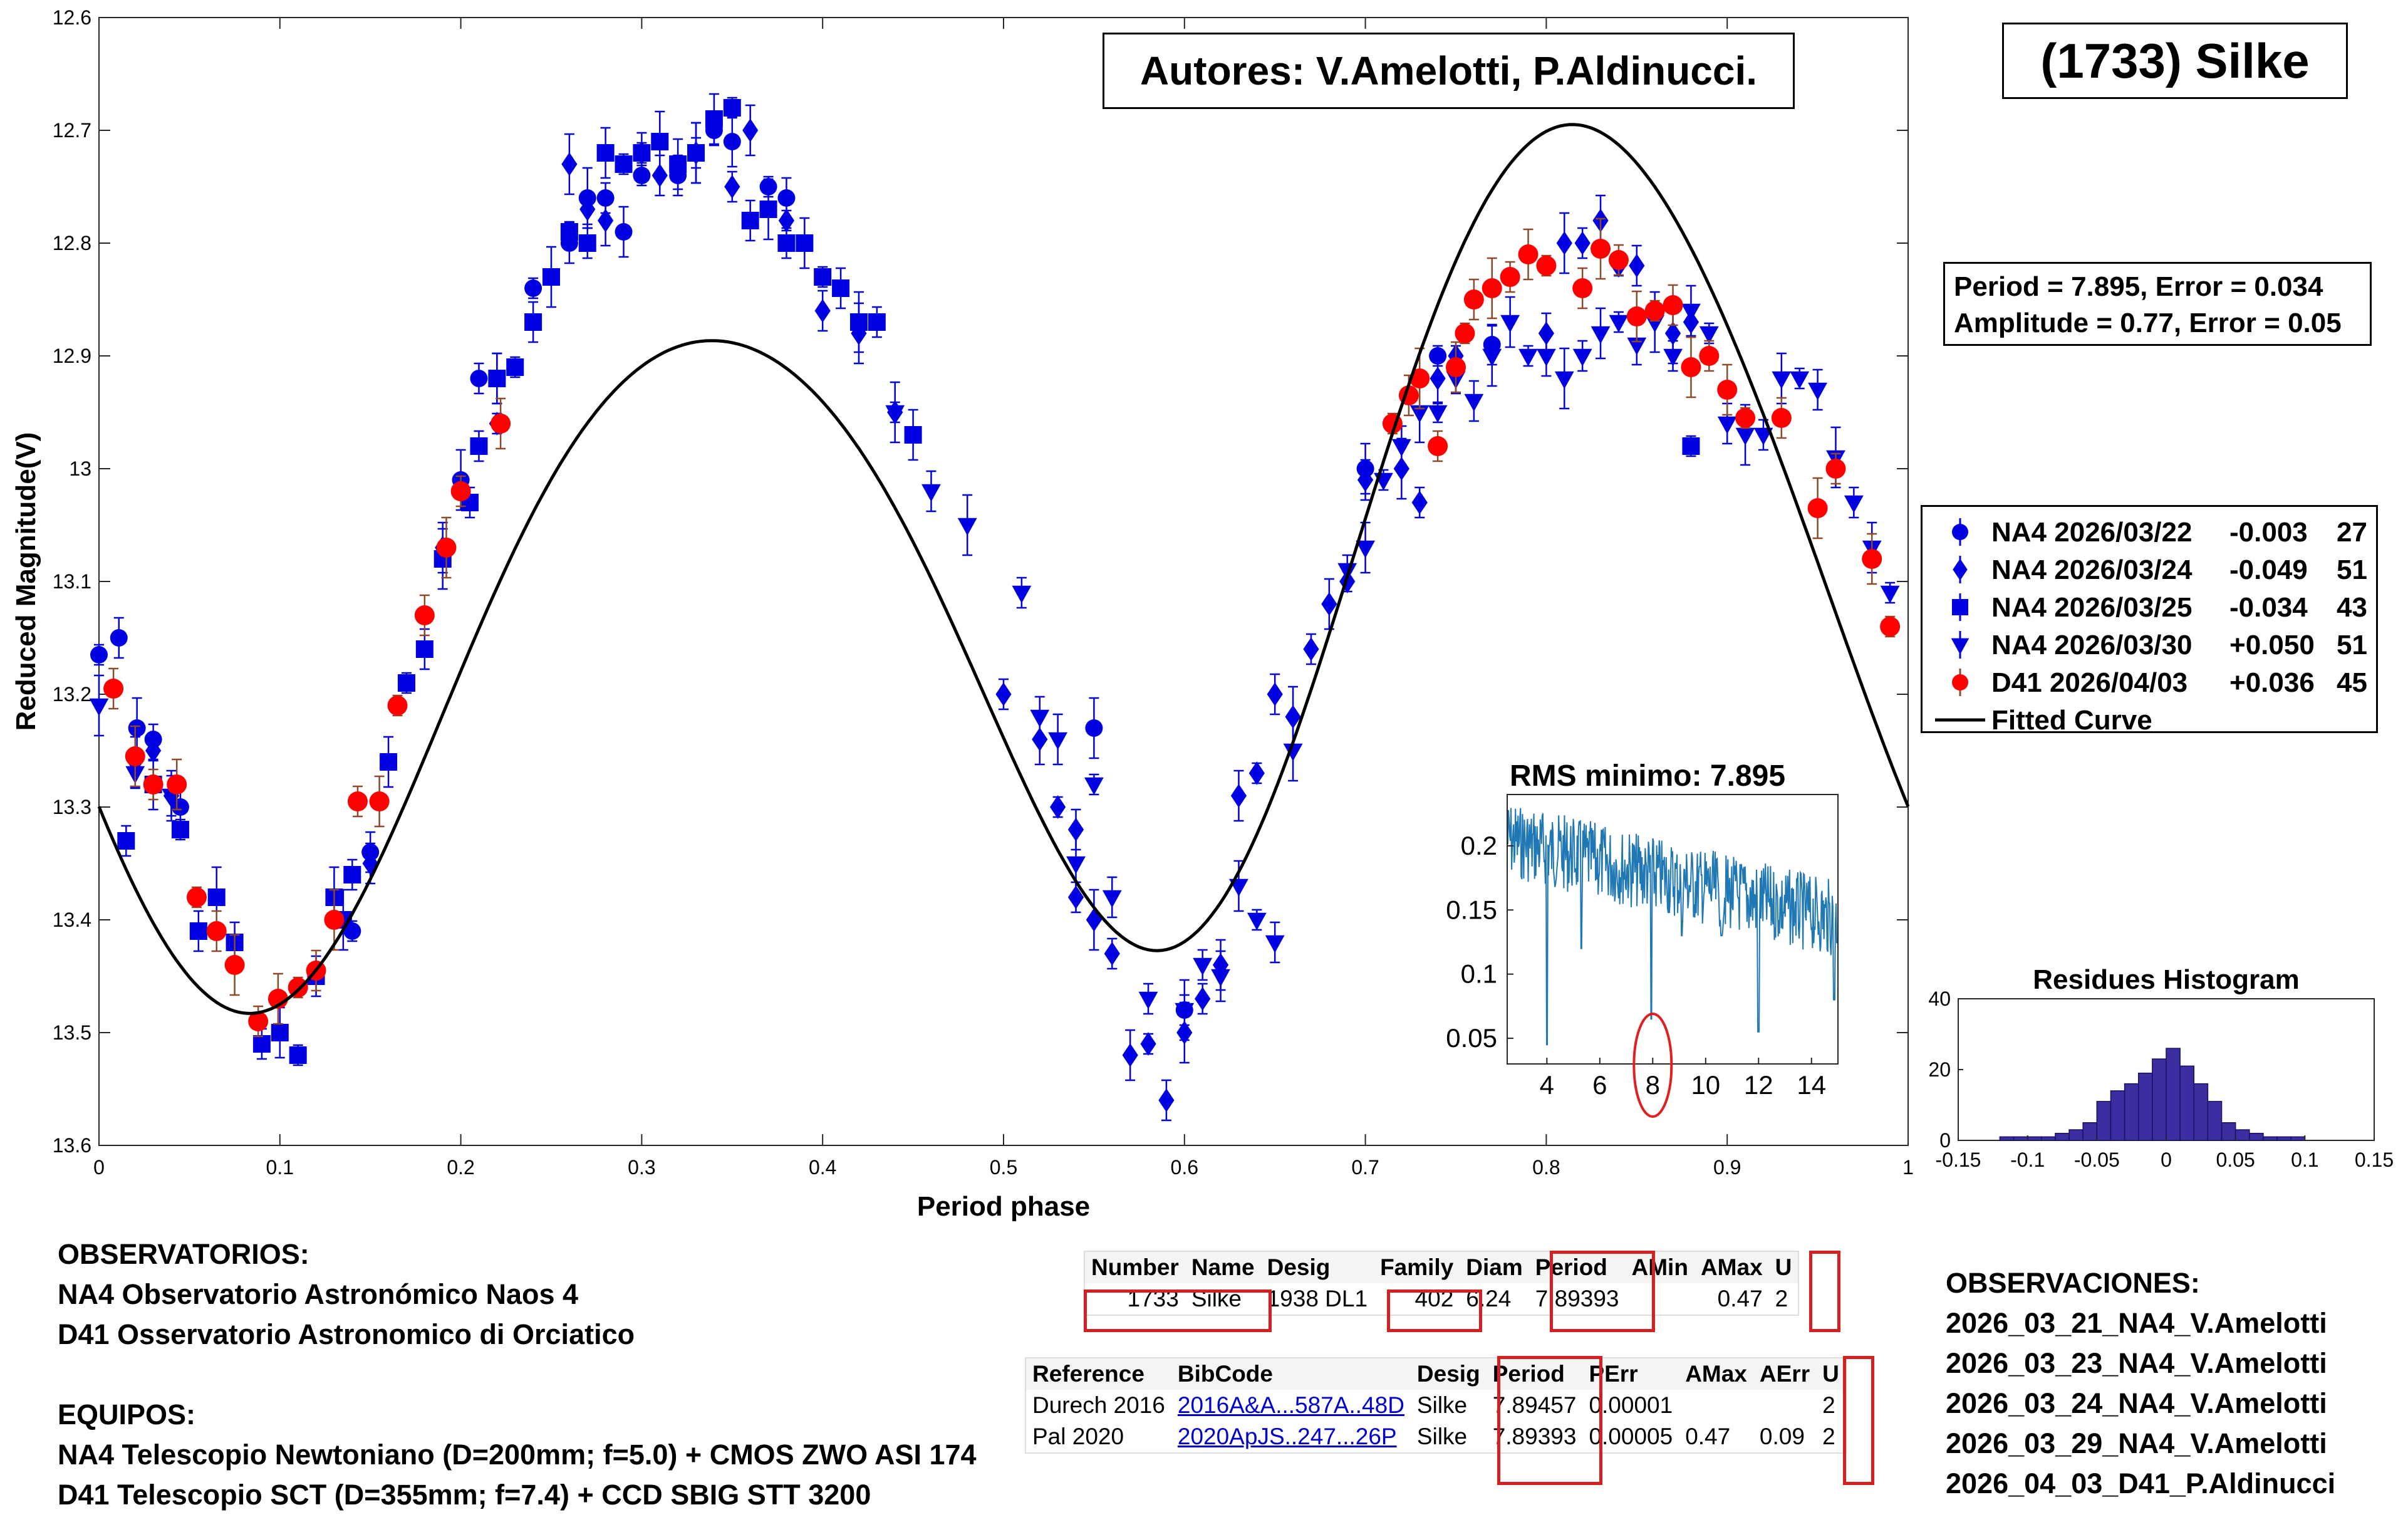 Image resolution: width=2408 pixels, height=1532 pixels. What do you see at coordinates (1291, 1374) in the screenshot?
I see `col-header: BibCode` at bounding box center [1291, 1374].